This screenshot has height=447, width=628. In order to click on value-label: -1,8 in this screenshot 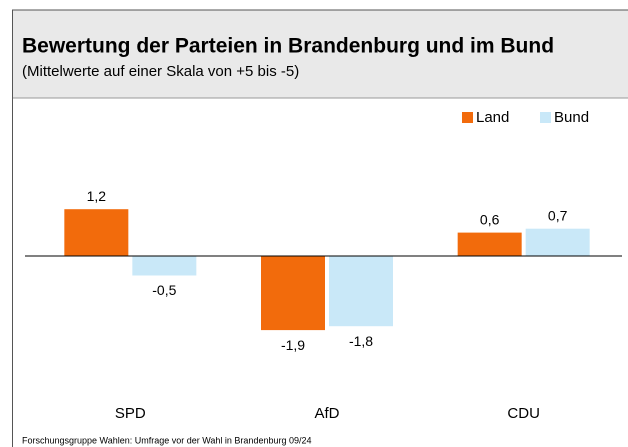, I will do `click(361, 341)`.